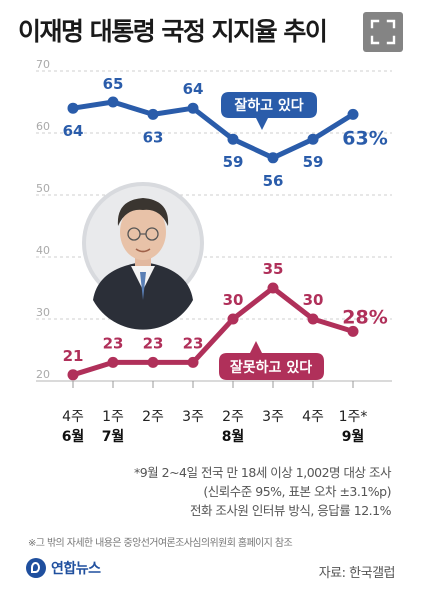 This screenshot has width=421, height=592. I want to click on y-tick-label: 60, so click(43, 126).